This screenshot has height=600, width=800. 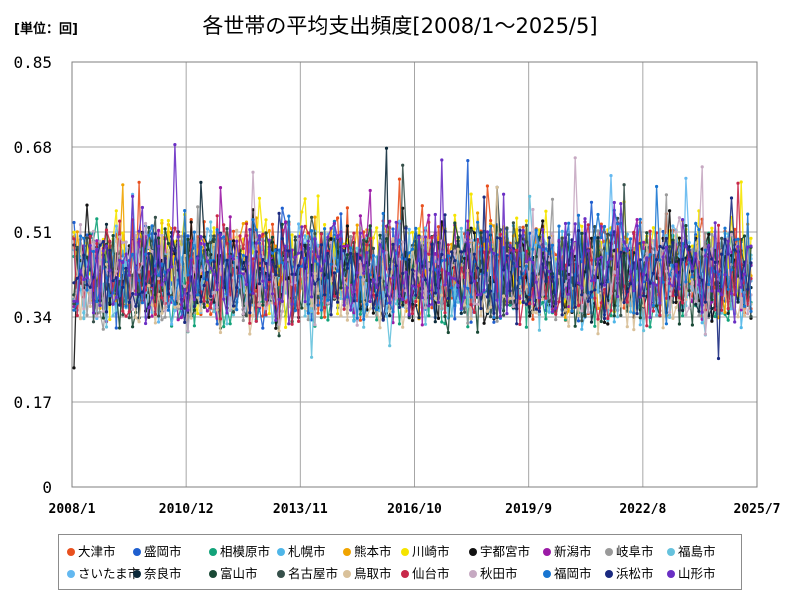 I want to click on legend-label: 熊本市, so click(x=373, y=551).